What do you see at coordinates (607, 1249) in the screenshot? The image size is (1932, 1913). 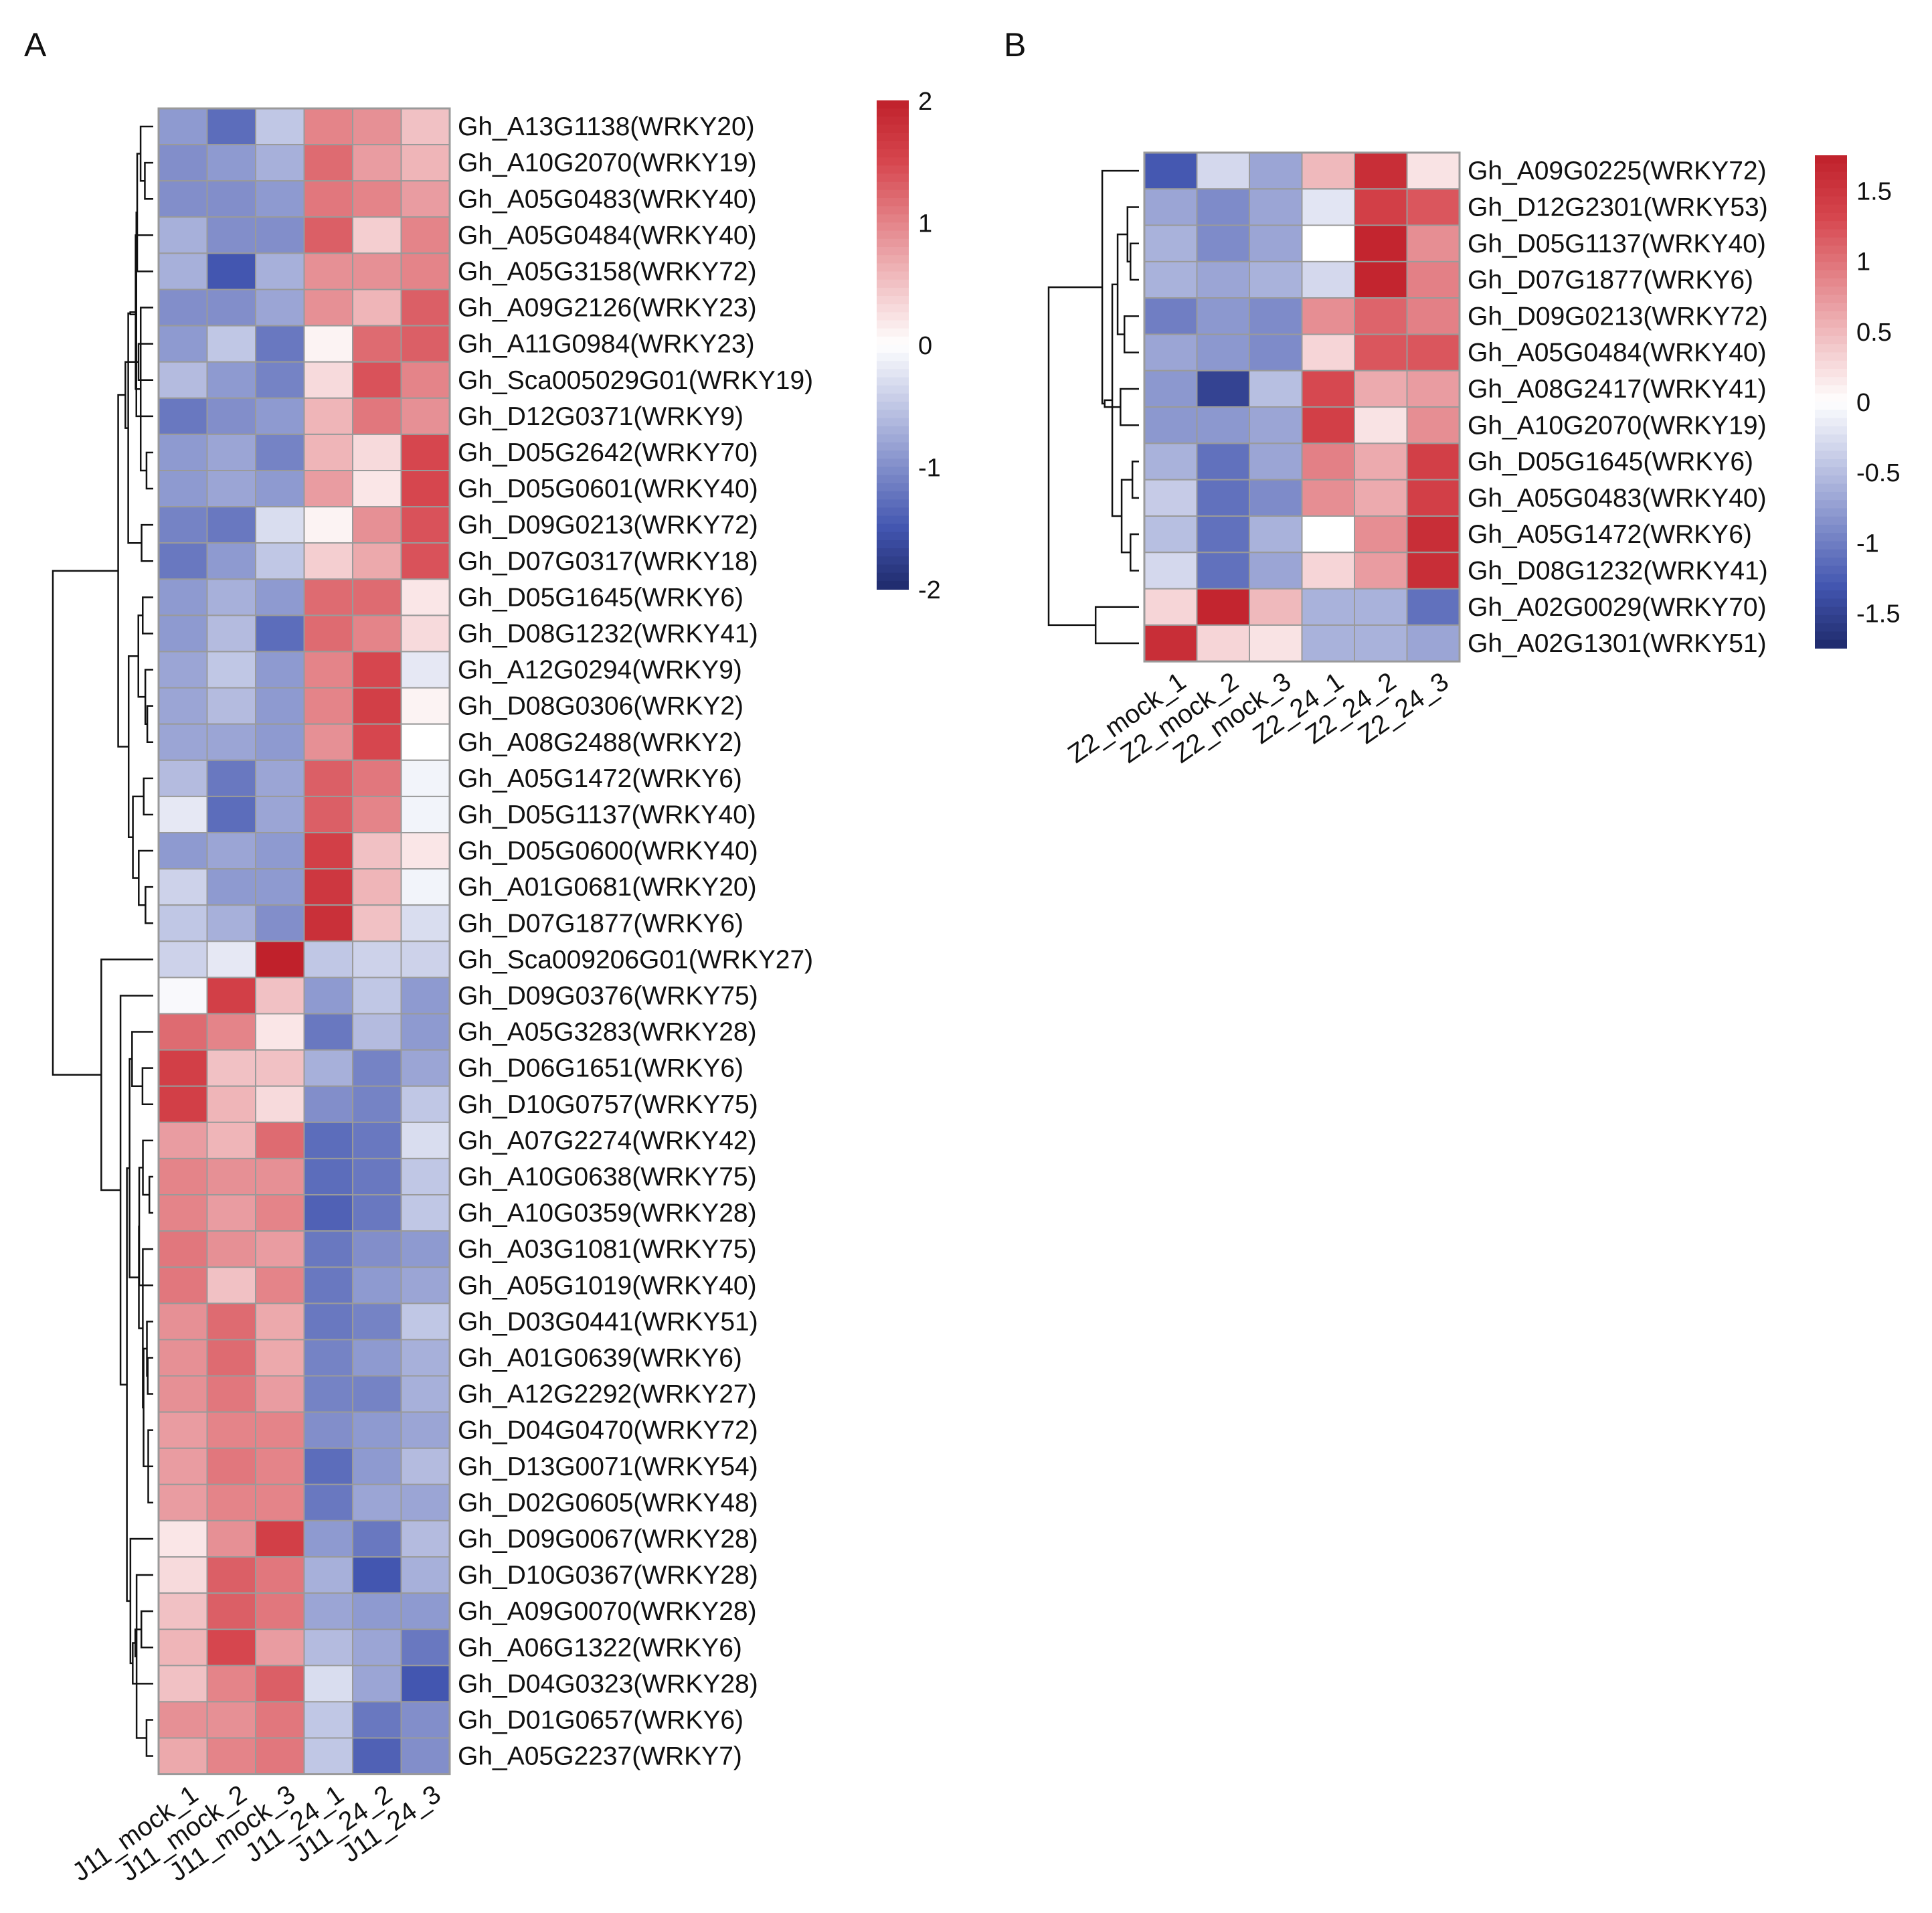 I see `row-label: Gh_A03G1081(WRKY75)` at bounding box center [607, 1249].